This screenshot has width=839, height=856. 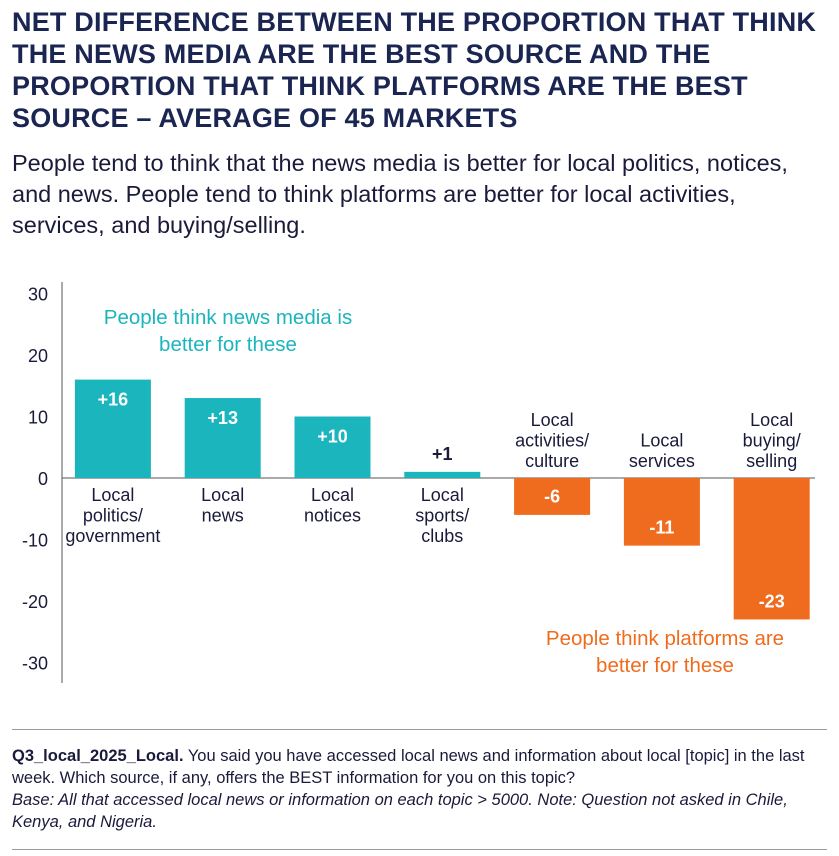 What do you see at coordinates (771, 461) in the screenshot?
I see `category-label: selling` at bounding box center [771, 461].